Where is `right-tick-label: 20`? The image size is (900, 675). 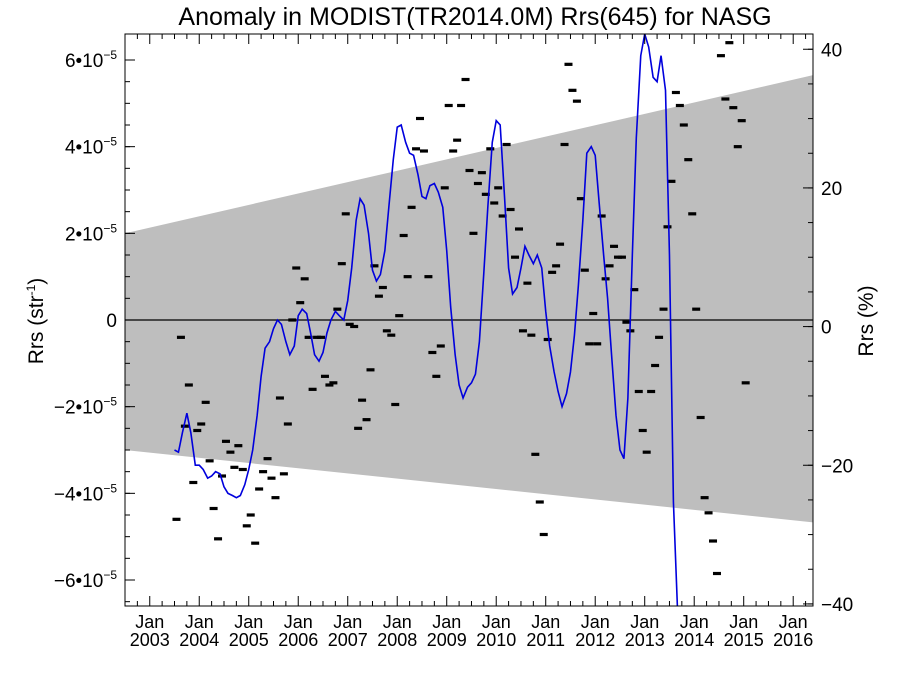
right-tick-label: 20 is located at coordinates (831, 189).